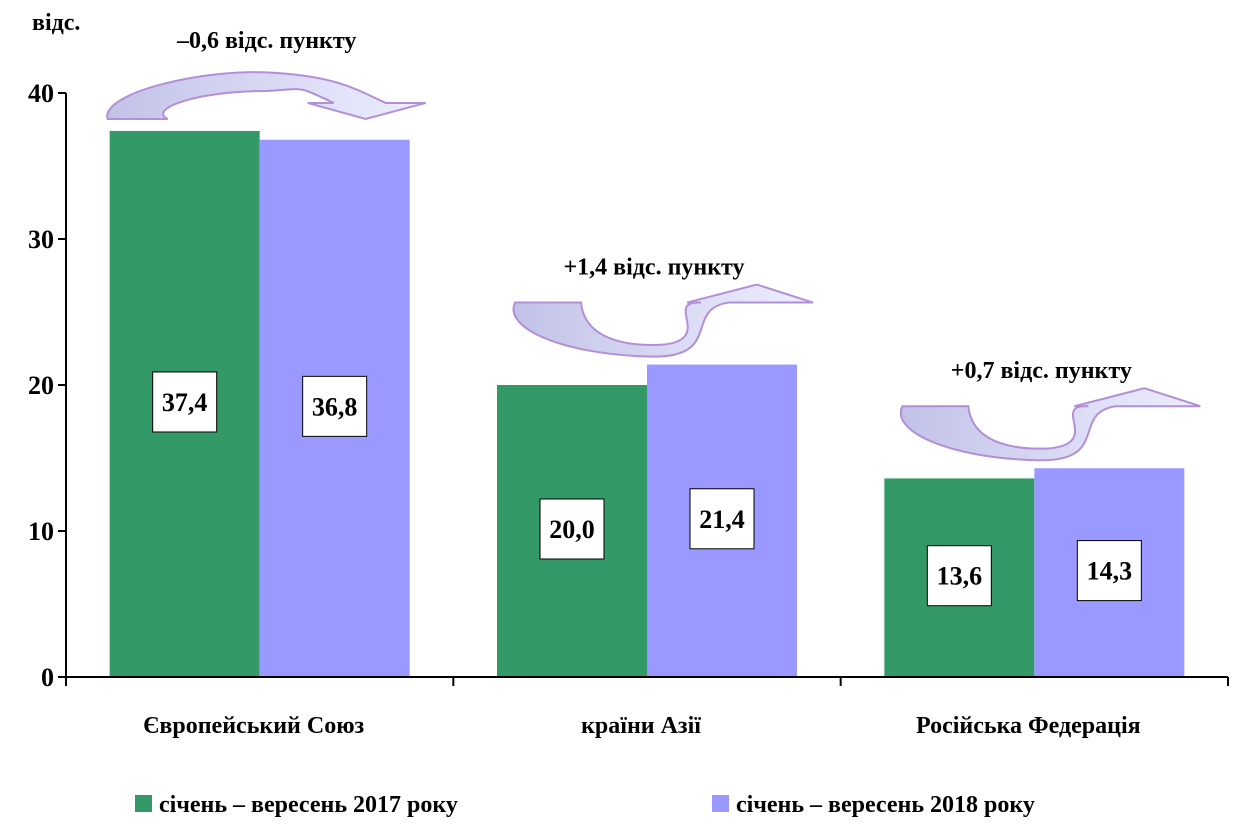 Image resolution: width=1235 pixels, height=839 pixels. I want to click on y-tick-label-4: 40, so click(41, 93).